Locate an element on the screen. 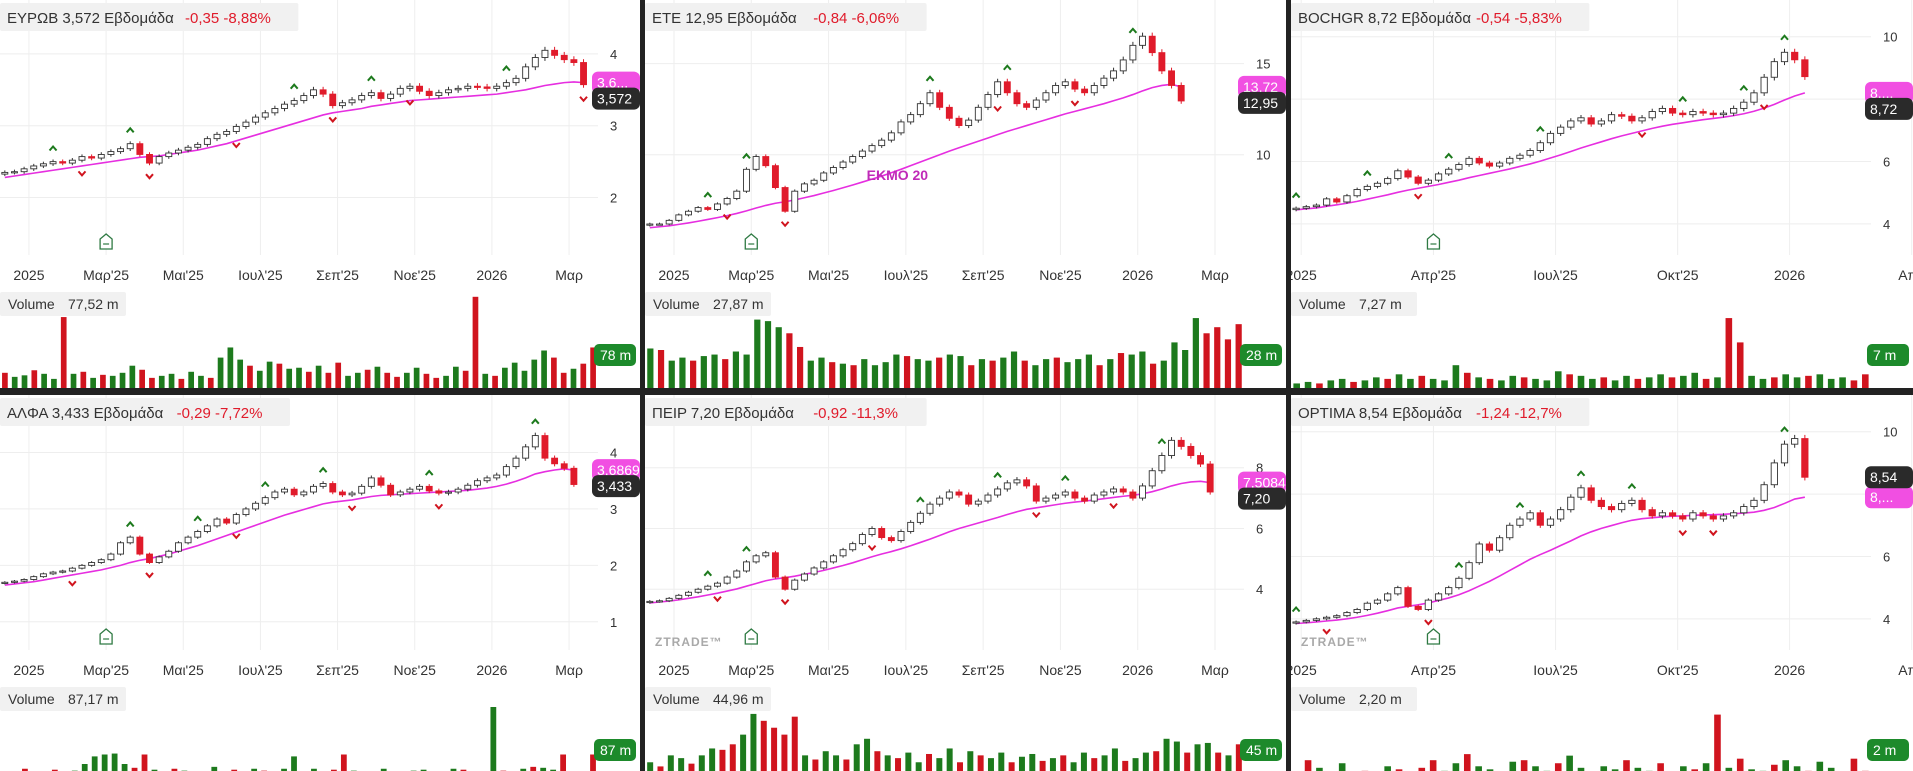 This screenshot has width=1913, height=771. volume-tag-text: 2 m is located at coordinates (1884, 750).